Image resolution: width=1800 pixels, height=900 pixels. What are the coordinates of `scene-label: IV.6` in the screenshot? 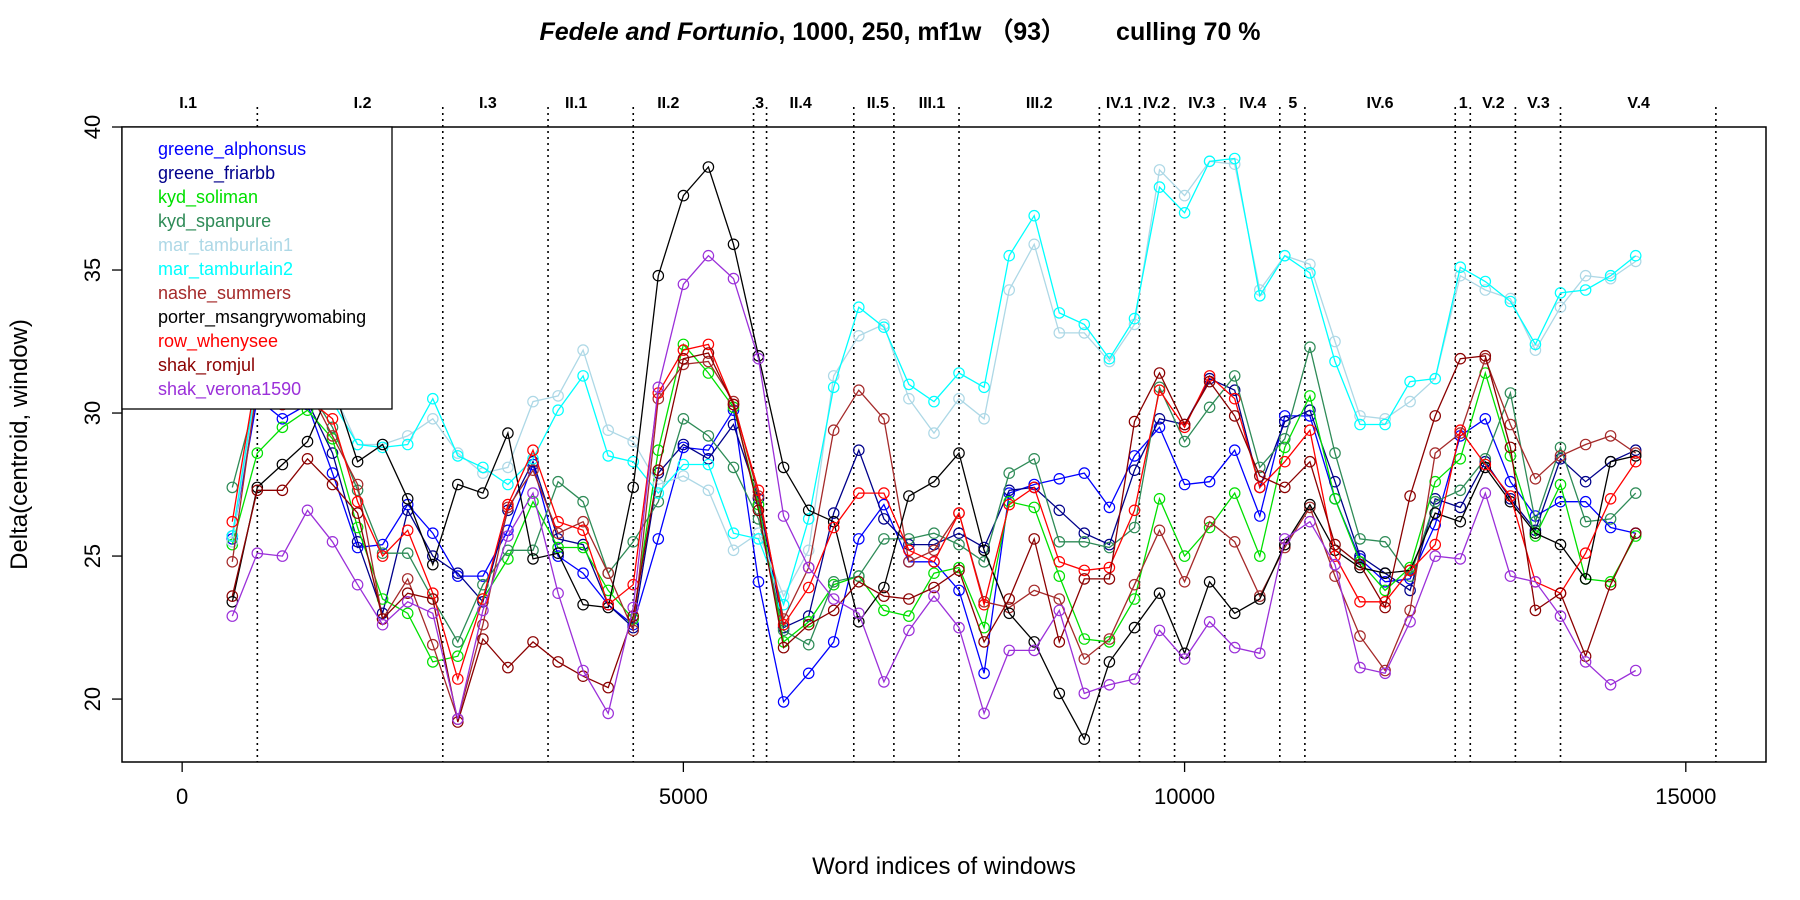 It's located at (1380, 103).